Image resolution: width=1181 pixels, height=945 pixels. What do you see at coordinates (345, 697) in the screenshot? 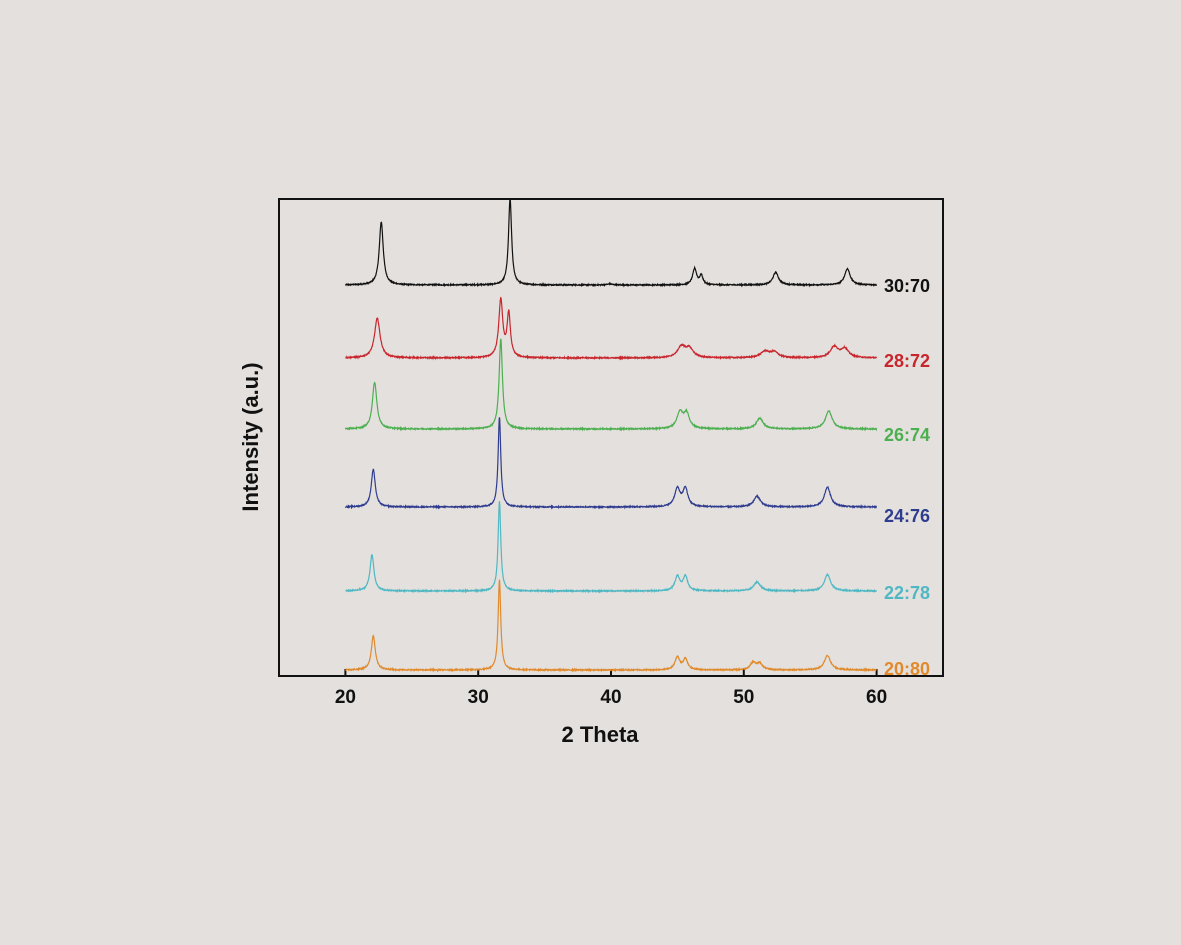
I see `x-tick-label: 20` at bounding box center [345, 697].